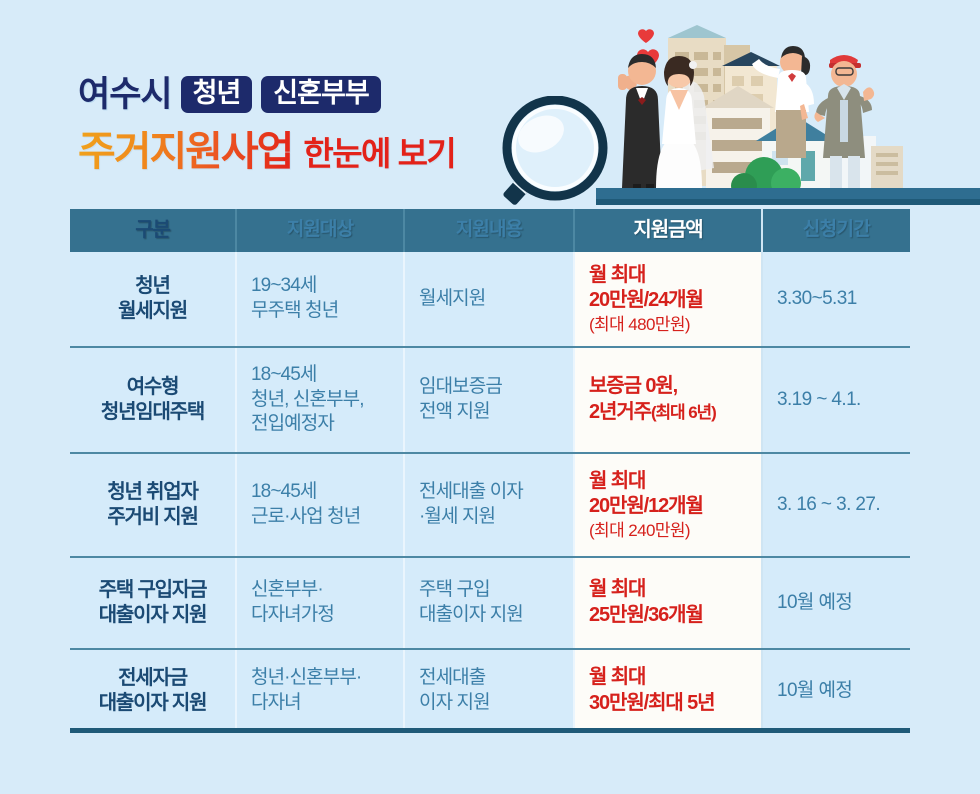  I want to click on target-line: 청년, 신혼부부,, so click(308, 399).